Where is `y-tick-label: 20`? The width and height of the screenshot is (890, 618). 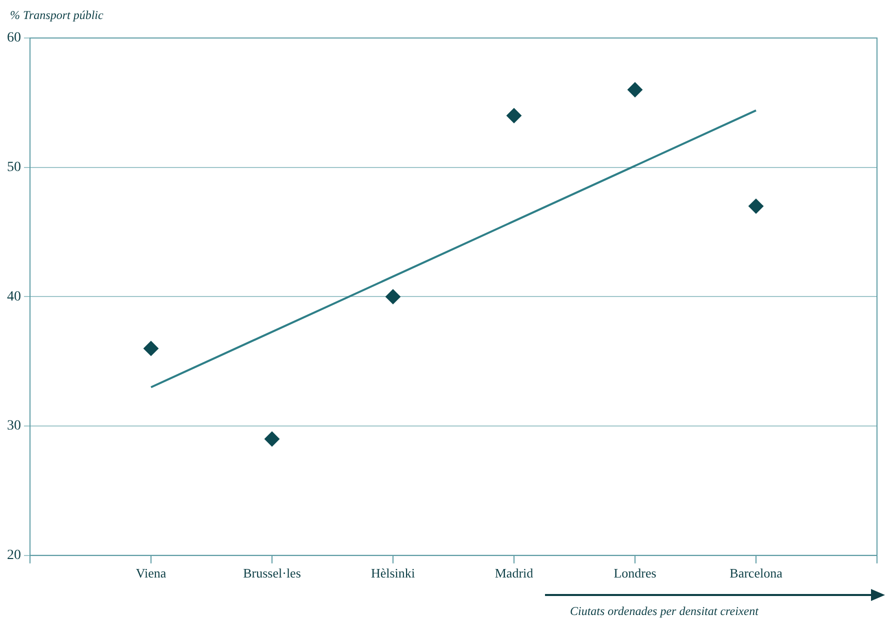 y-tick-label: 20 is located at coordinates (14, 556).